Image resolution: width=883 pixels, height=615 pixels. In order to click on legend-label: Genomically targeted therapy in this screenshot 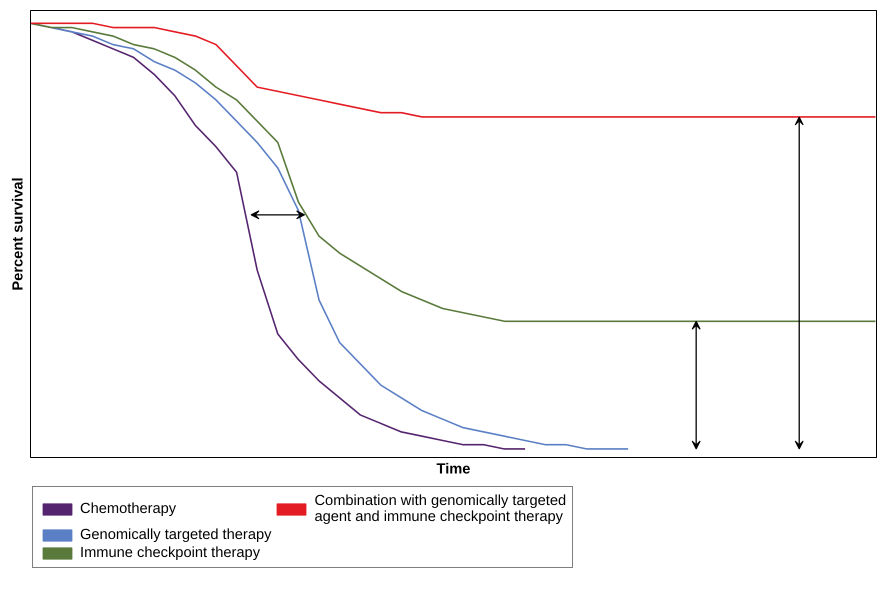, I will do `click(176, 535)`.